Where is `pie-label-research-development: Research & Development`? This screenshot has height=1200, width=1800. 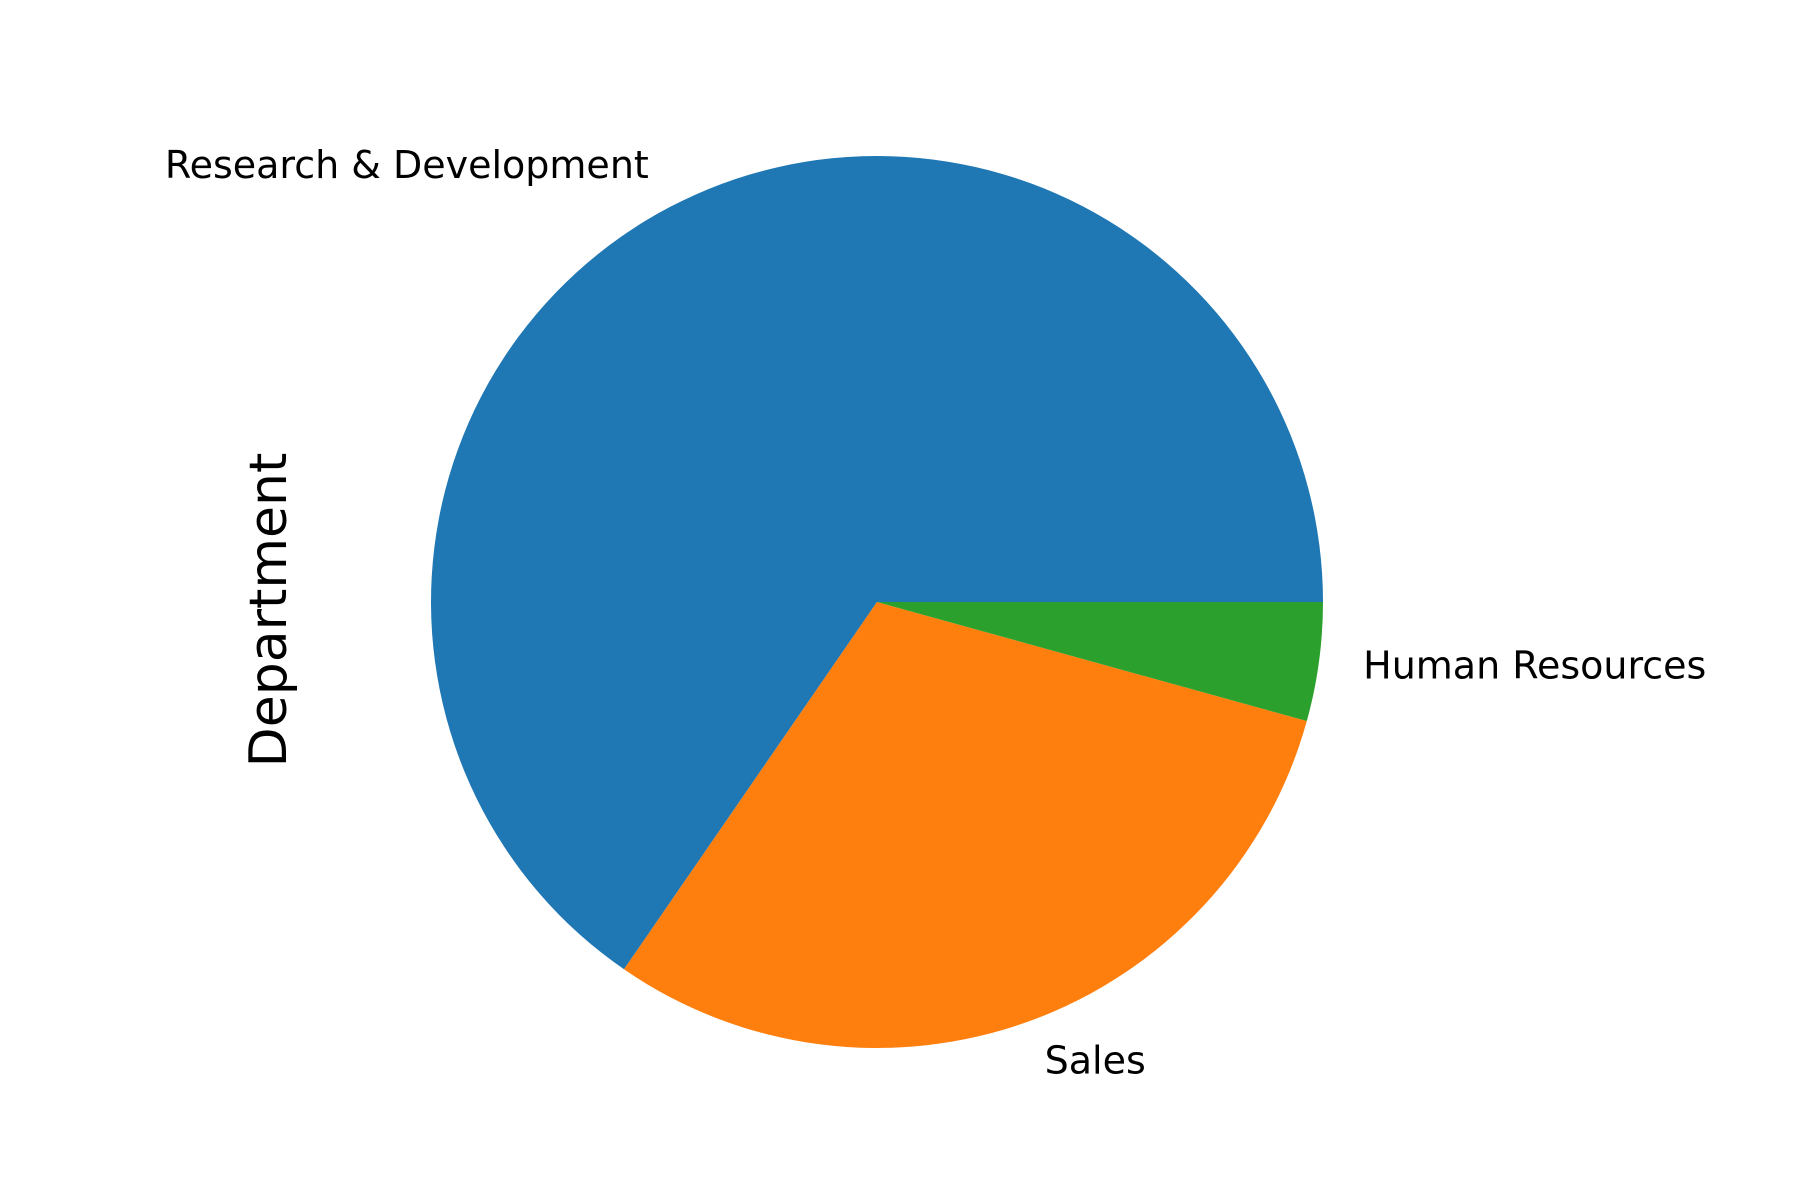 pie-label-research-development: Research & Development is located at coordinates (407, 165).